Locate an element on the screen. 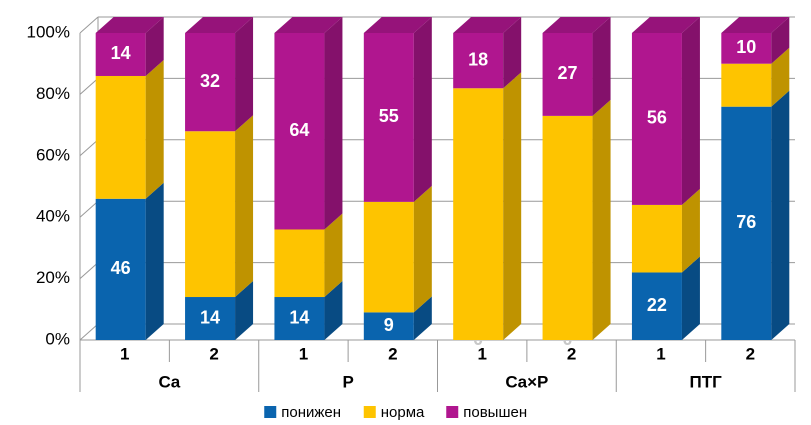 The height and width of the screenshot is (425, 811). data-label: 46 is located at coordinates (121, 268).